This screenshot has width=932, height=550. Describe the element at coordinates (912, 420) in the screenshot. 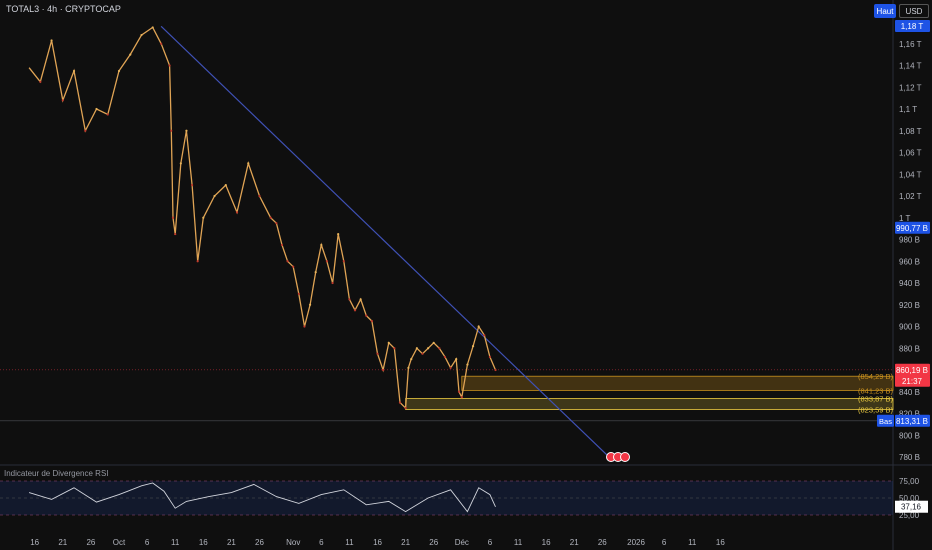

I see `low-price-label-bg` at that location.